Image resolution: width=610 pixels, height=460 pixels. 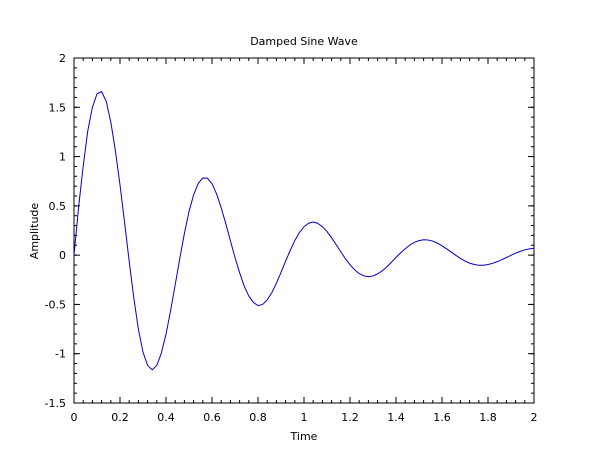 I want to click on x-tick-label: 1.2, so click(x=350, y=417).